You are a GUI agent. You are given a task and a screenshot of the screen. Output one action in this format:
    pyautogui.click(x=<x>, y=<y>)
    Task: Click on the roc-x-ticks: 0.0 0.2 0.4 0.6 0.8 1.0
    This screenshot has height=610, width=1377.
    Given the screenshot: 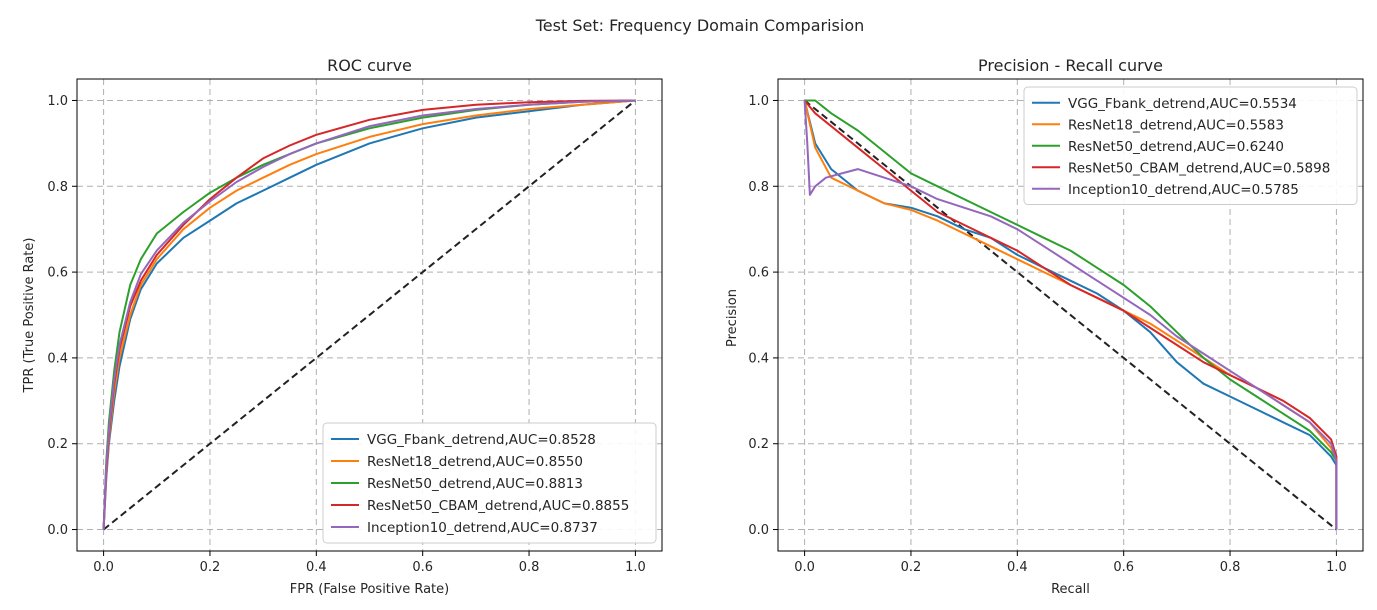 What is the action you would take?
    pyautogui.click(x=369, y=563)
    